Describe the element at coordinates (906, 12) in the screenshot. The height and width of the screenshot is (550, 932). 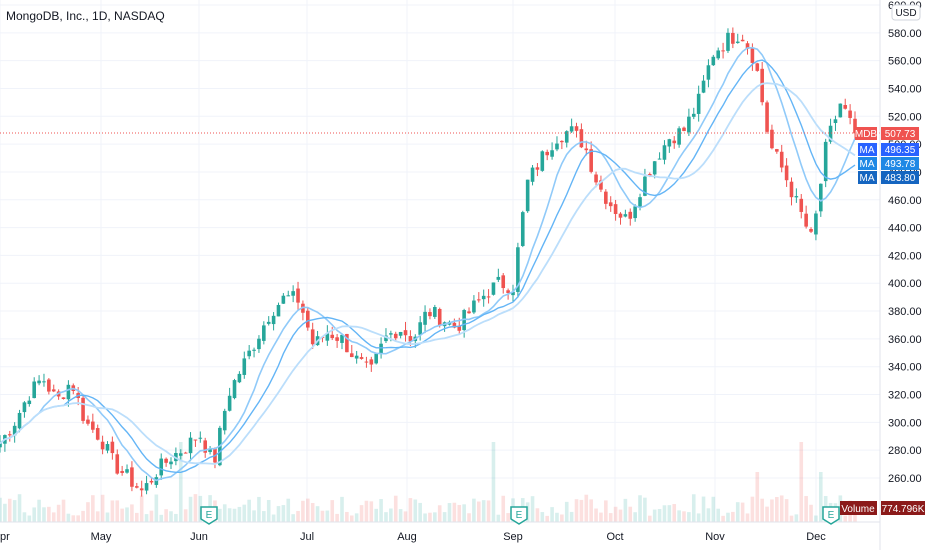
I see `currency-badge: USD` at that location.